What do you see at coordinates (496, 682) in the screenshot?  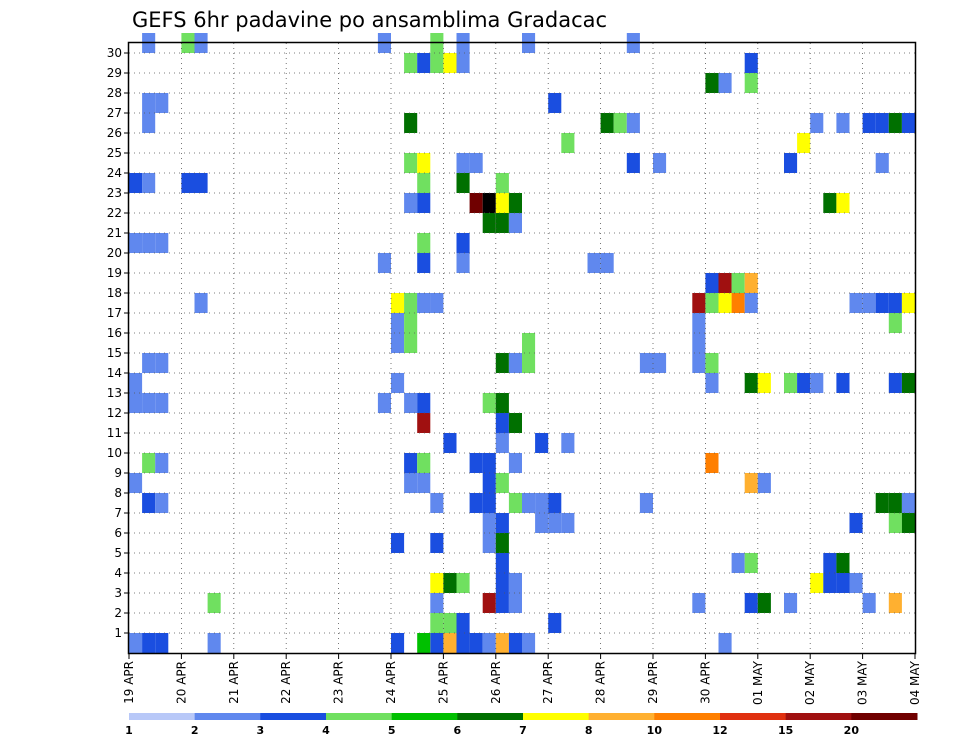 I see `x-tick-label: 26 APR` at bounding box center [496, 682].